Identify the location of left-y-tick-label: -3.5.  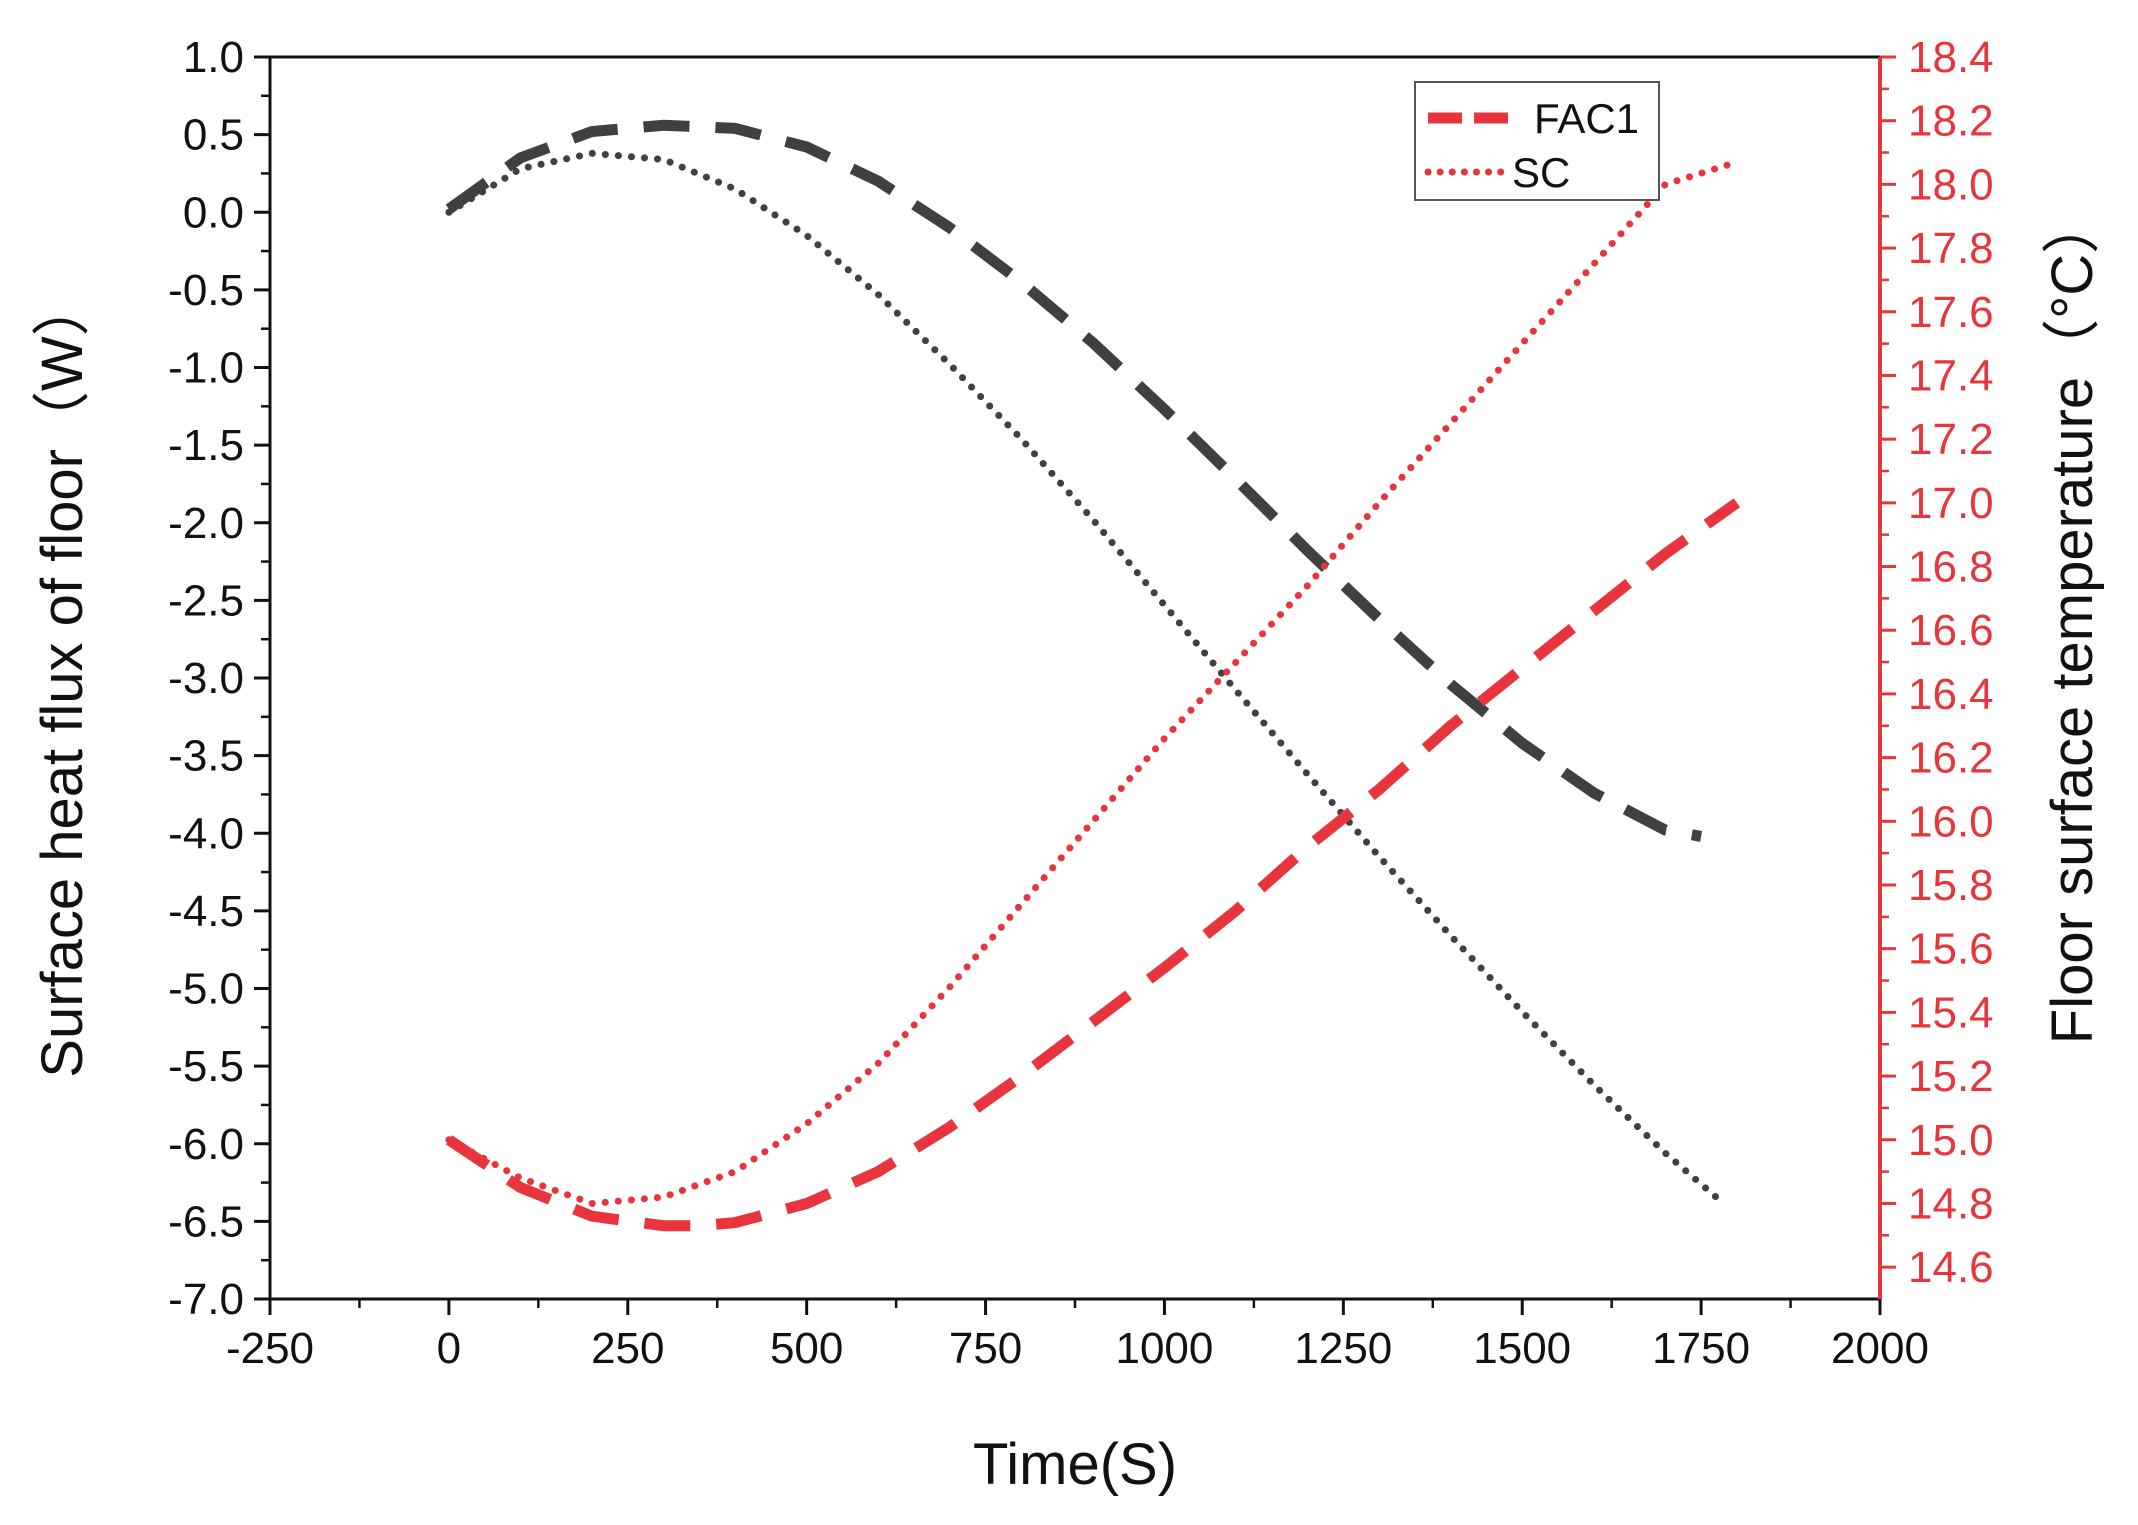
(206, 756).